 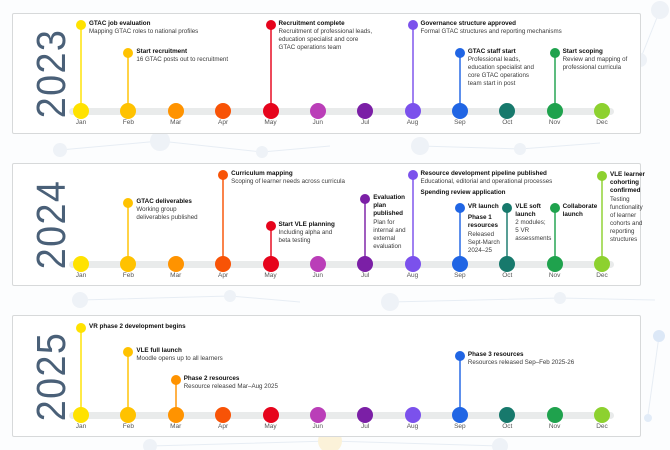 What do you see at coordinates (626, 223) in the screenshot?
I see `milestone-desc-line: cohorts and` at bounding box center [626, 223].